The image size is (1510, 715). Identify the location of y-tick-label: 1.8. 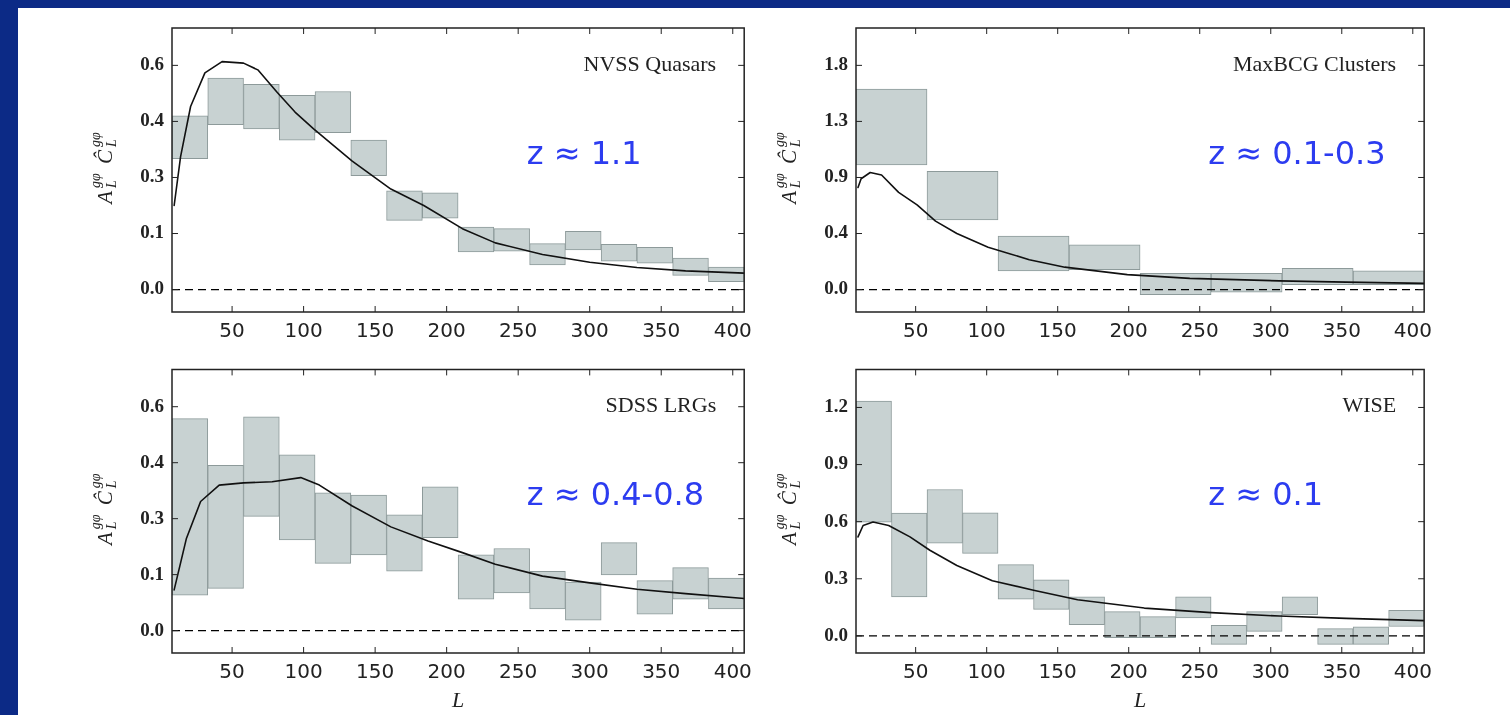
(836, 64).